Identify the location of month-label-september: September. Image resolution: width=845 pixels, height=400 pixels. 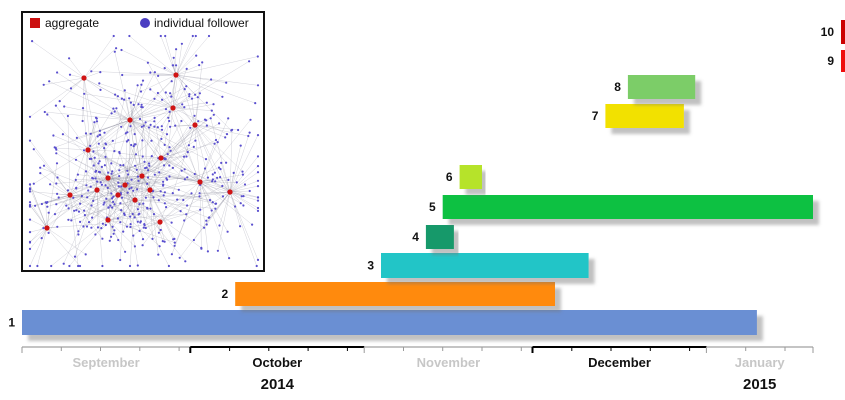
(105, 362).